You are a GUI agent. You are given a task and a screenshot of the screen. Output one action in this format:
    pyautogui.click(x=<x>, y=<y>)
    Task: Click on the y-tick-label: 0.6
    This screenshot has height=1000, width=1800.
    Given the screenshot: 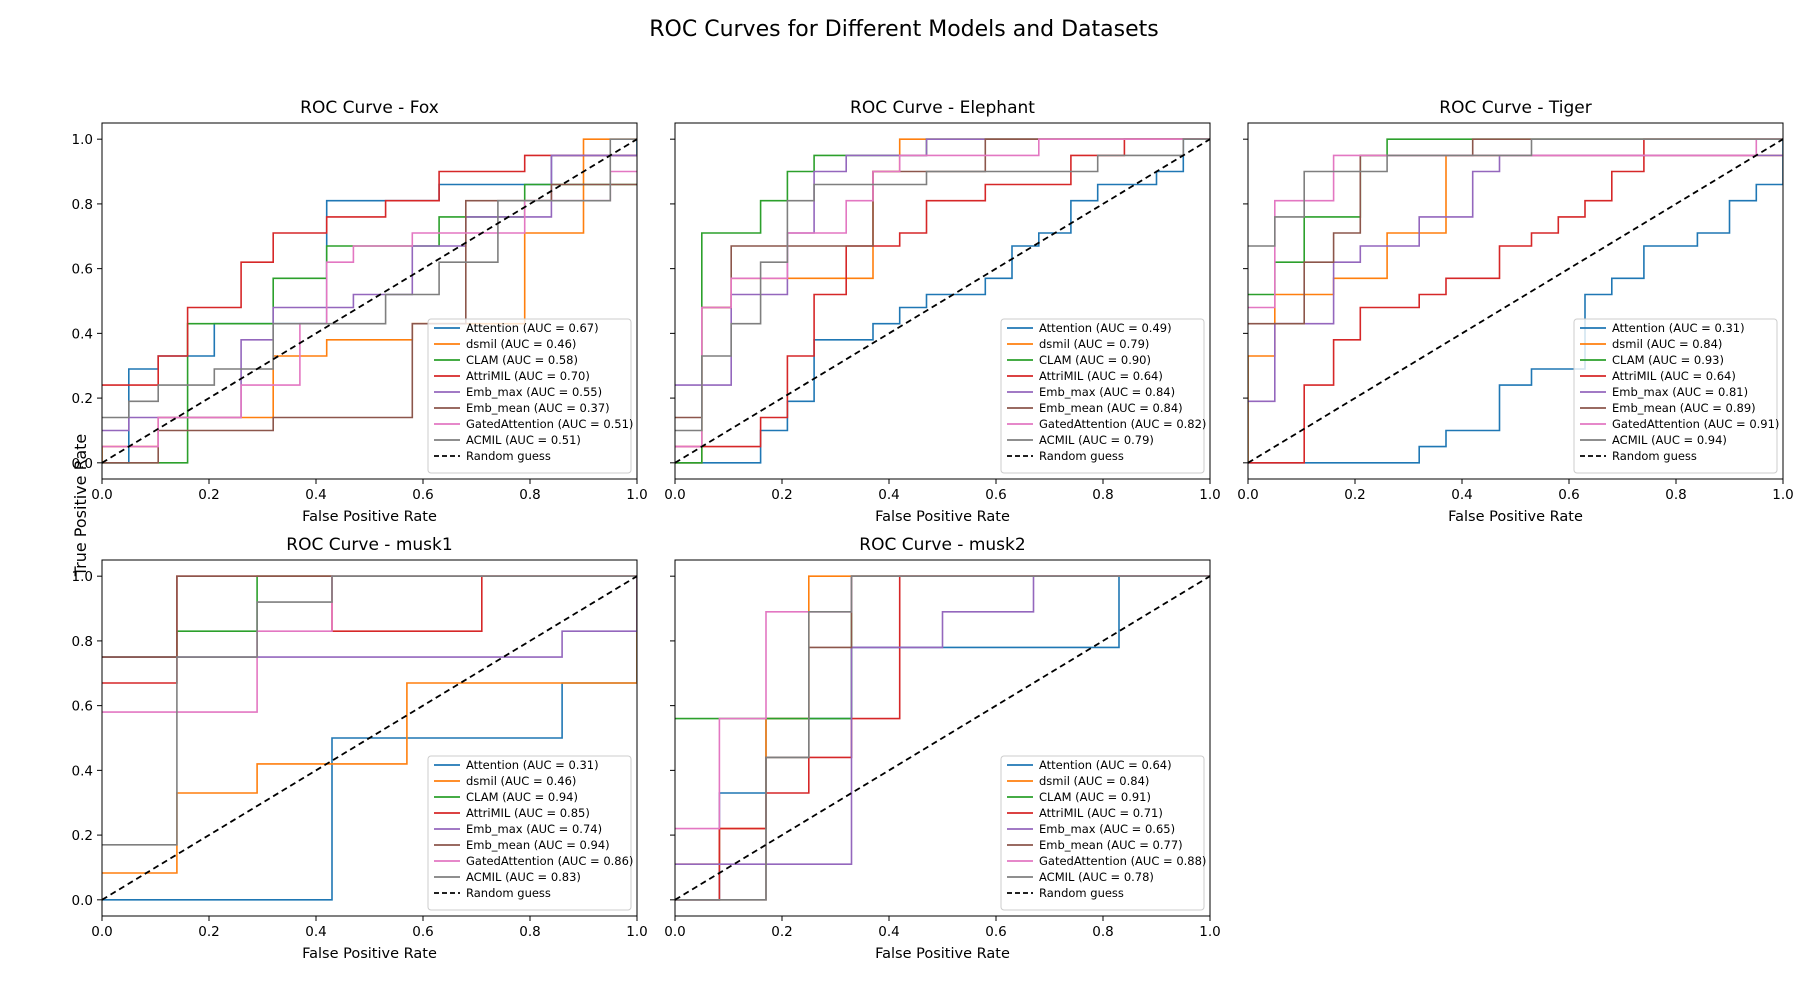 What is the action you would take?
    pyautogui.click(x=82, y=270)
    